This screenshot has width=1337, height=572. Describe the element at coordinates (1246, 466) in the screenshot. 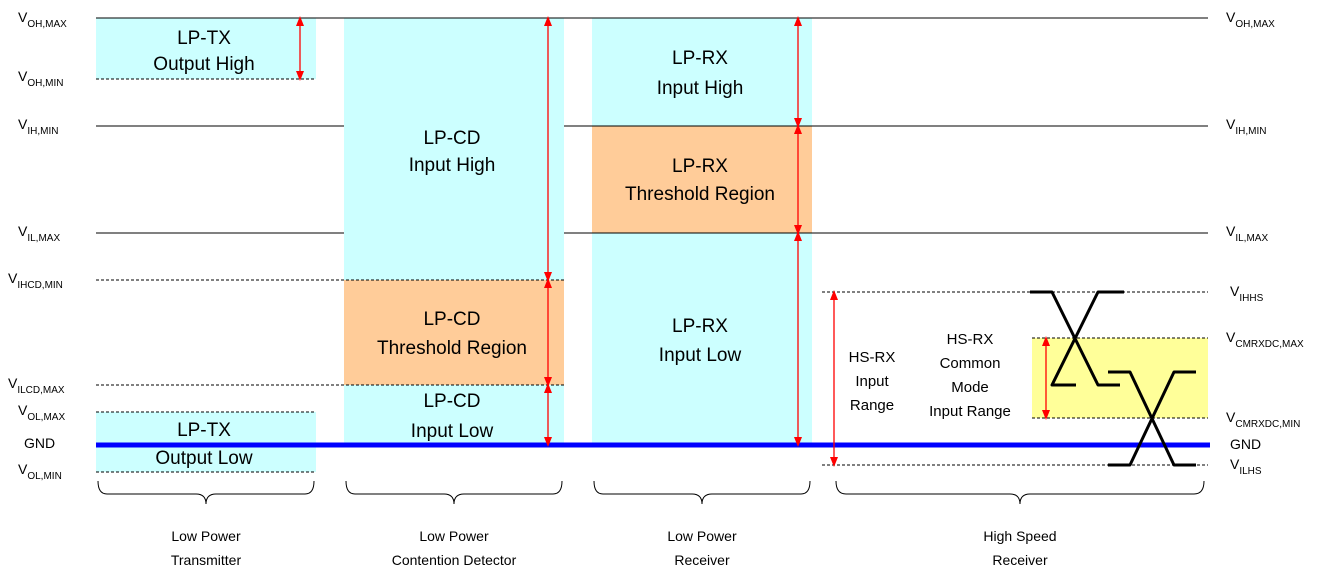

I see `label-vilhs-right: VILHS` at that location.